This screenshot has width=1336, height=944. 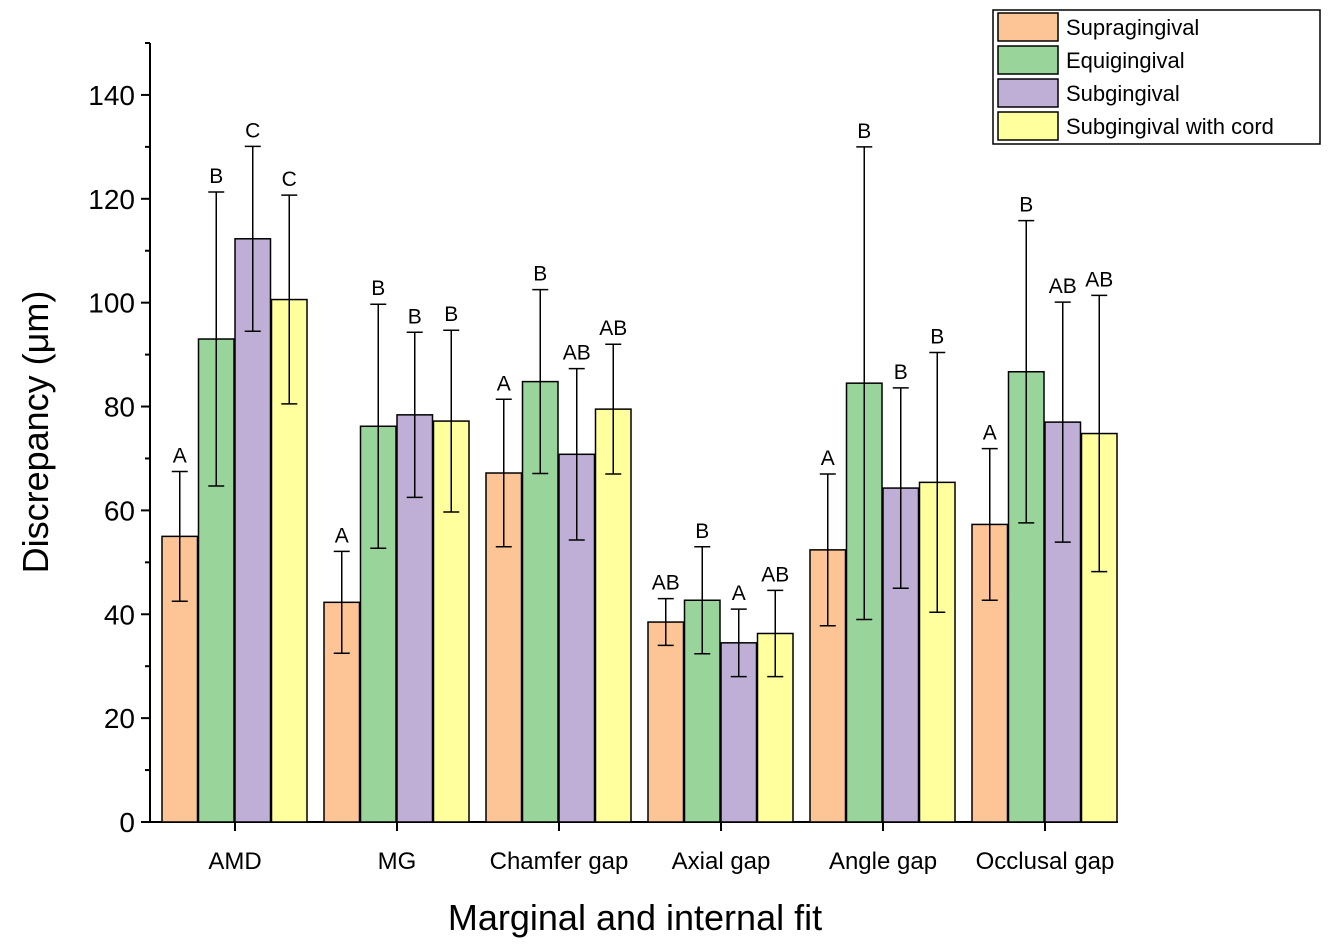 I want to click on x-axis-title: Marginal and internal fit, so click(x=635, y=917).